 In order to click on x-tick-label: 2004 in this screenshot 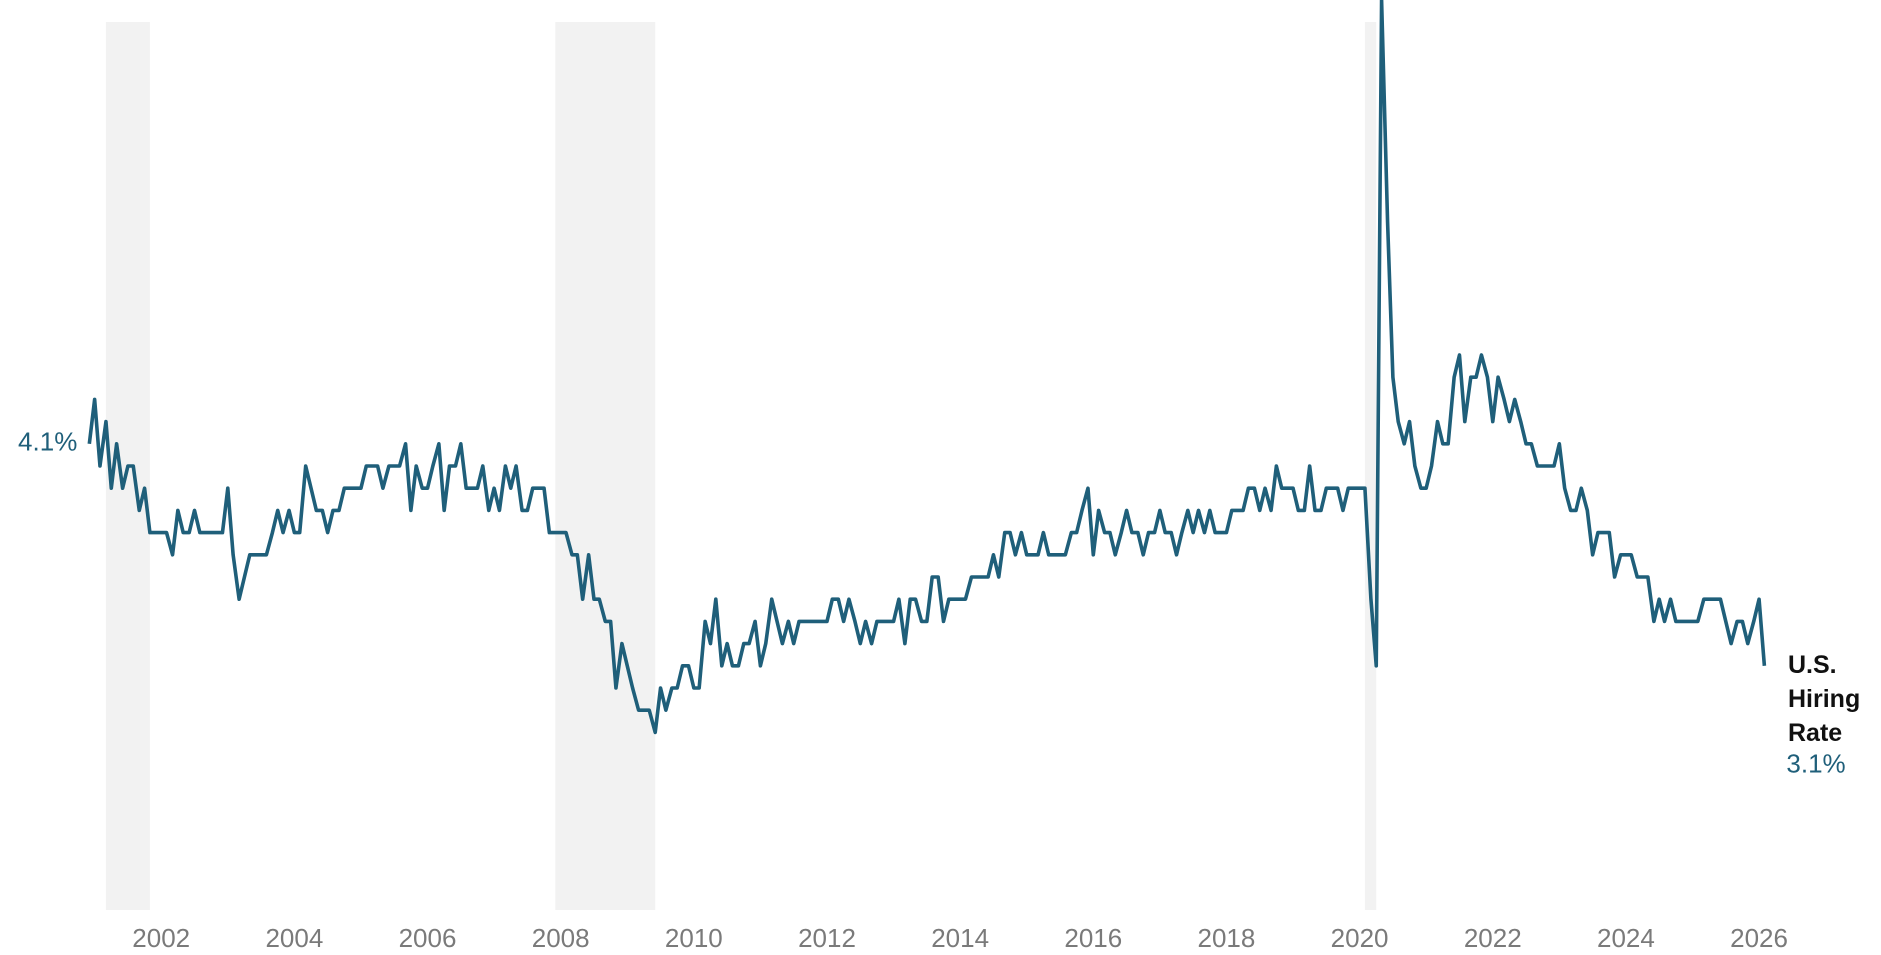, I will do `click(294, 938)`.